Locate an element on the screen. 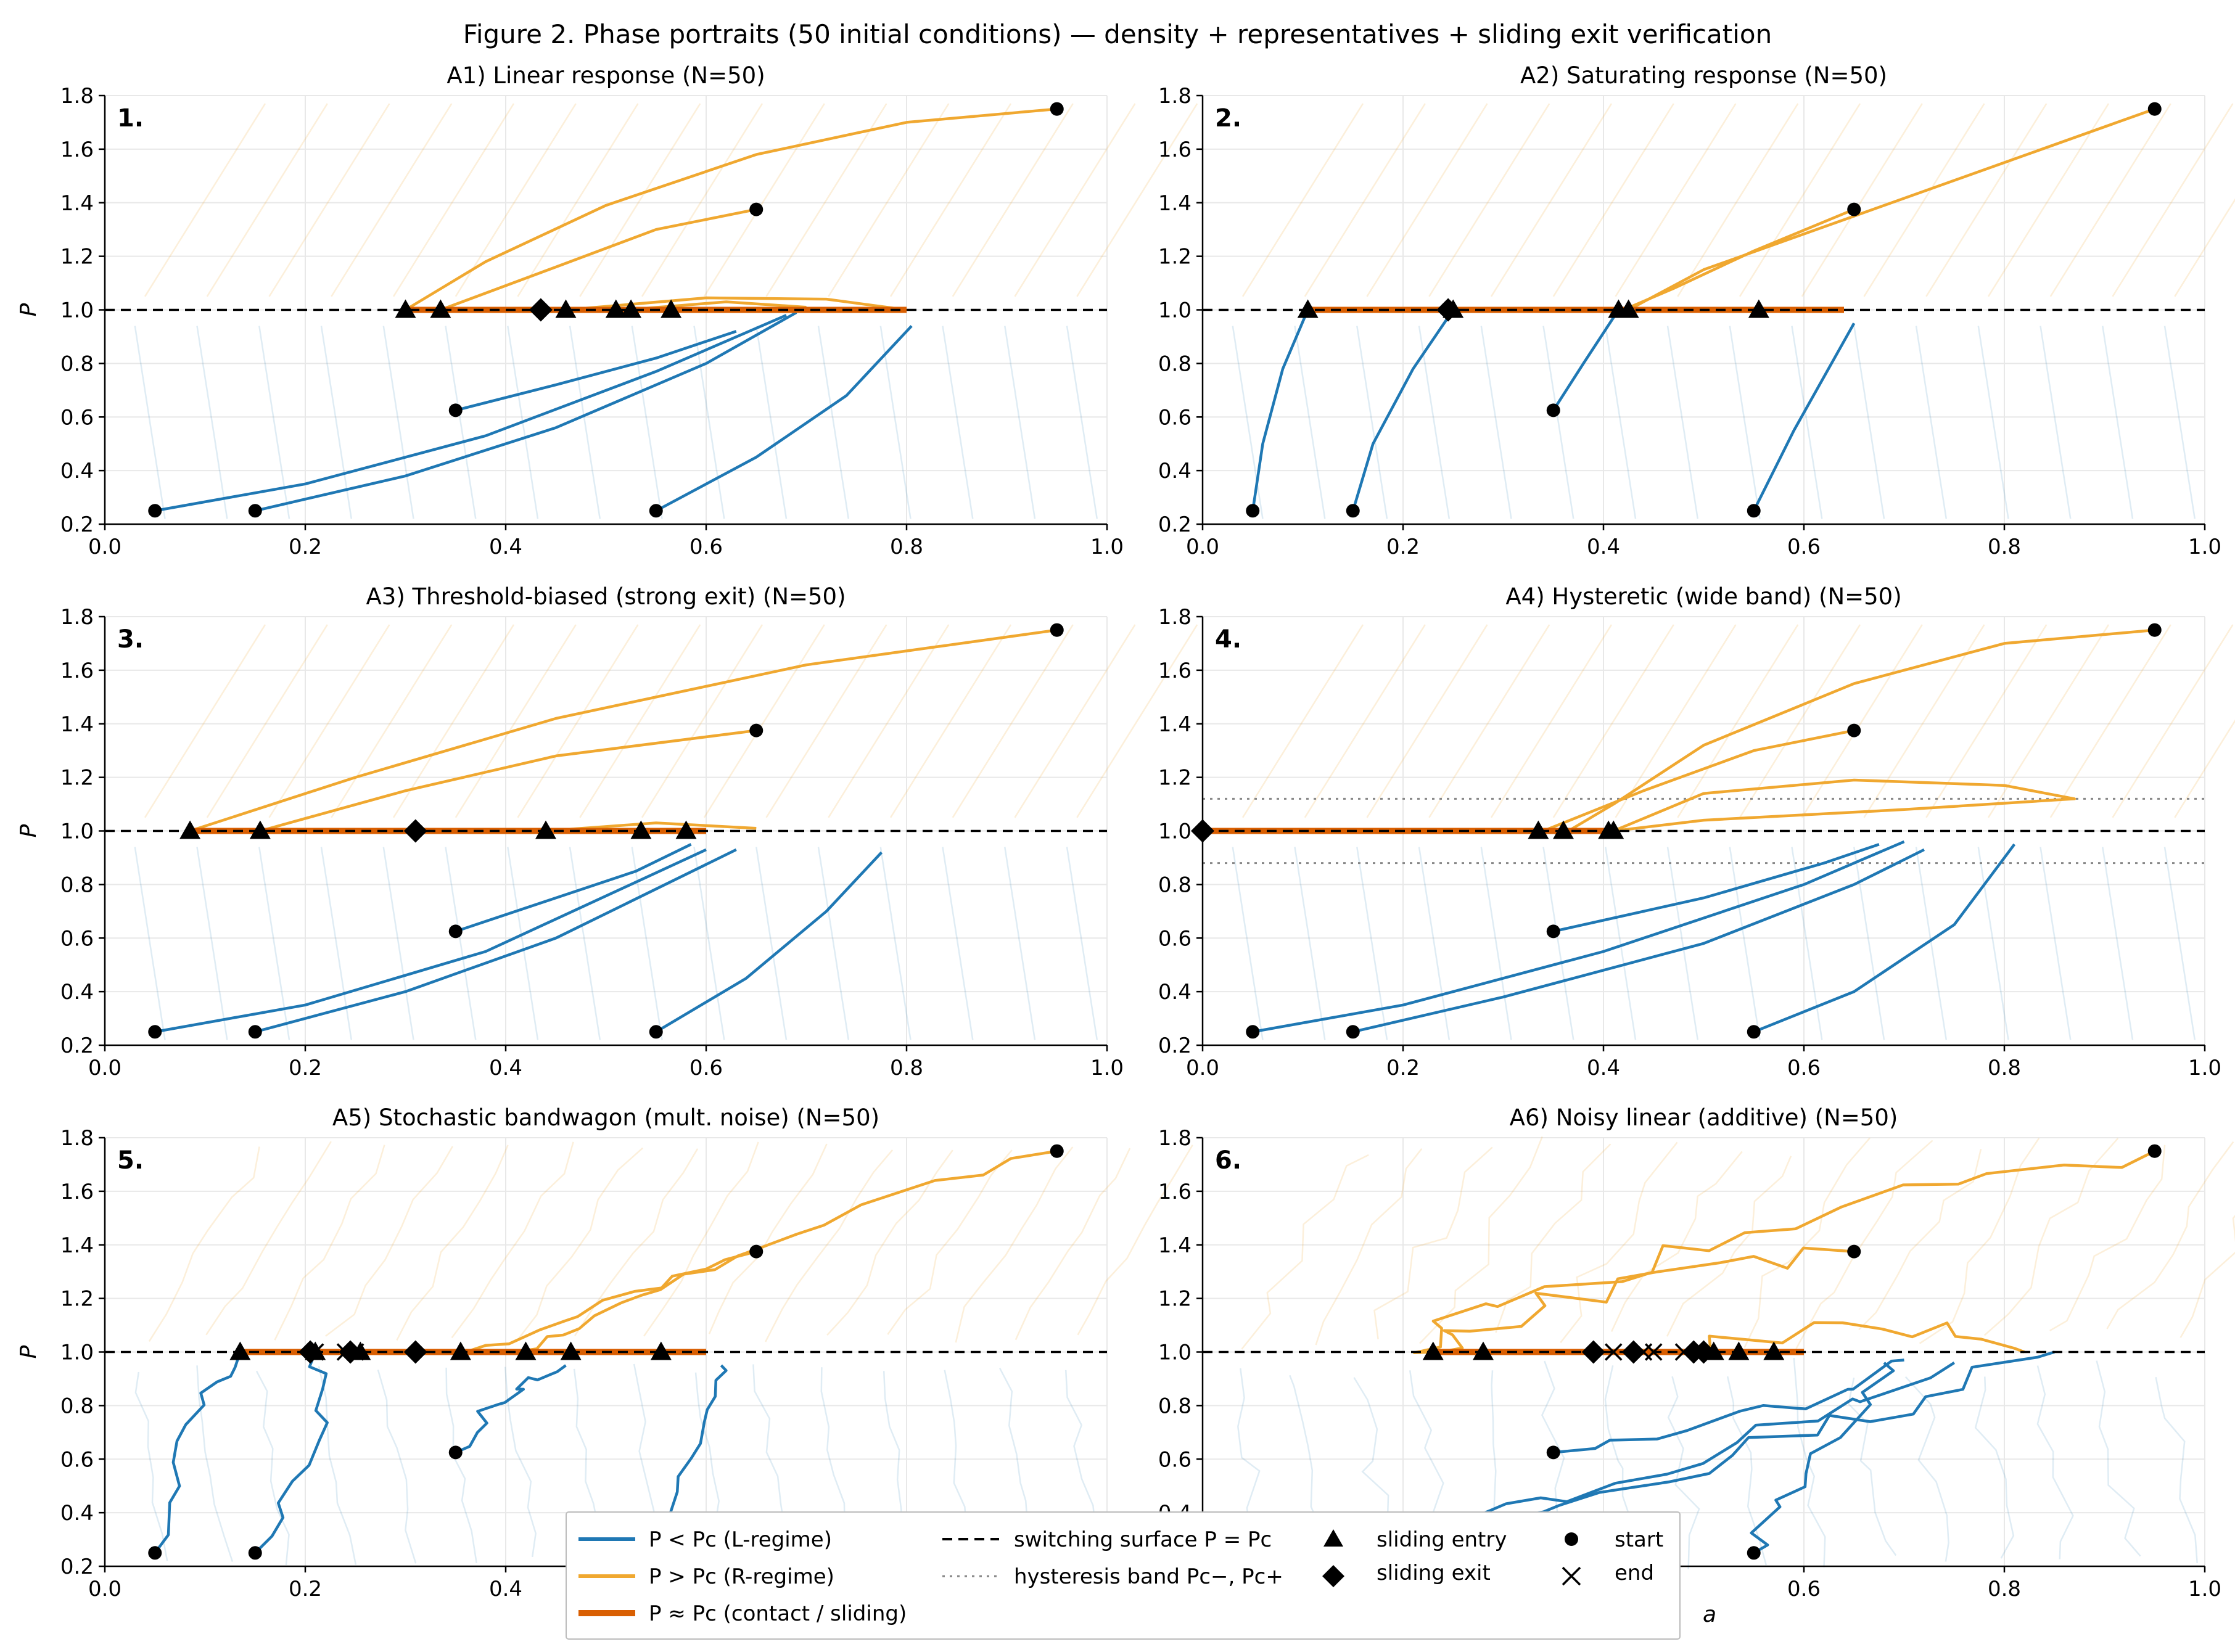 Image resolution: width=2235 pixels, height=1652 pixels. legend-box is located at coordinates (1123, 1575).